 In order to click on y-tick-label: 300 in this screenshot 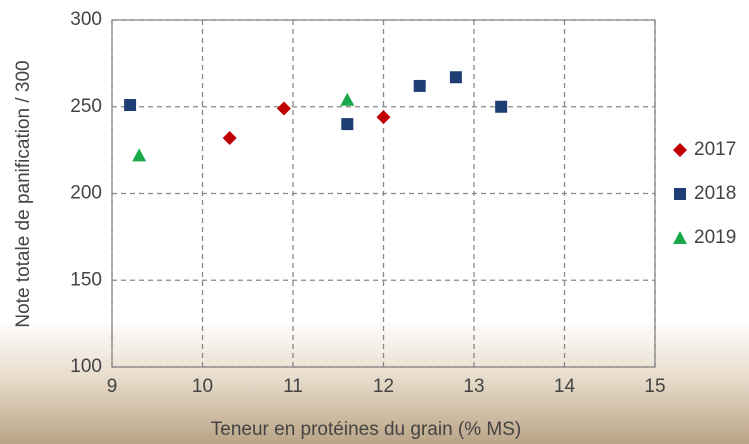, I will do `click(86, 19)`.